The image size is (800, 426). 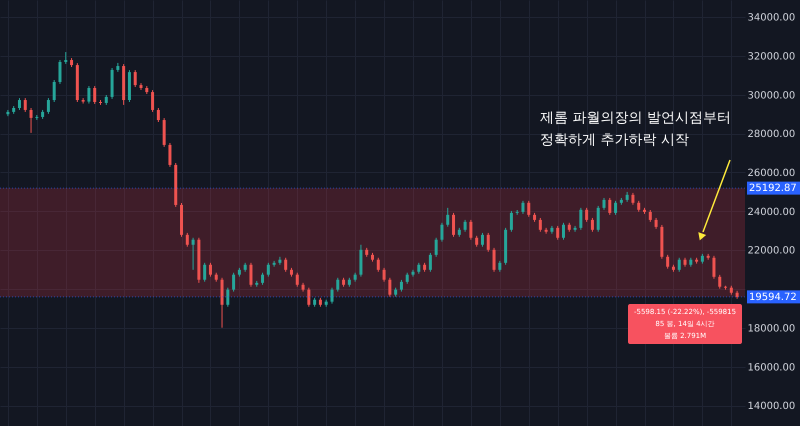 I want to click on y-tick-label: 24000.00, so click(x=772, y=212).